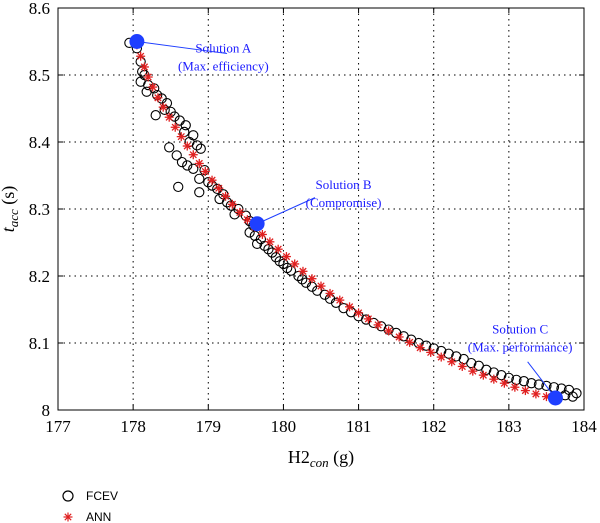  Describe the element at coordinates (584, 426) in the screenshot. I see `x-tick-label: 184` at that location.